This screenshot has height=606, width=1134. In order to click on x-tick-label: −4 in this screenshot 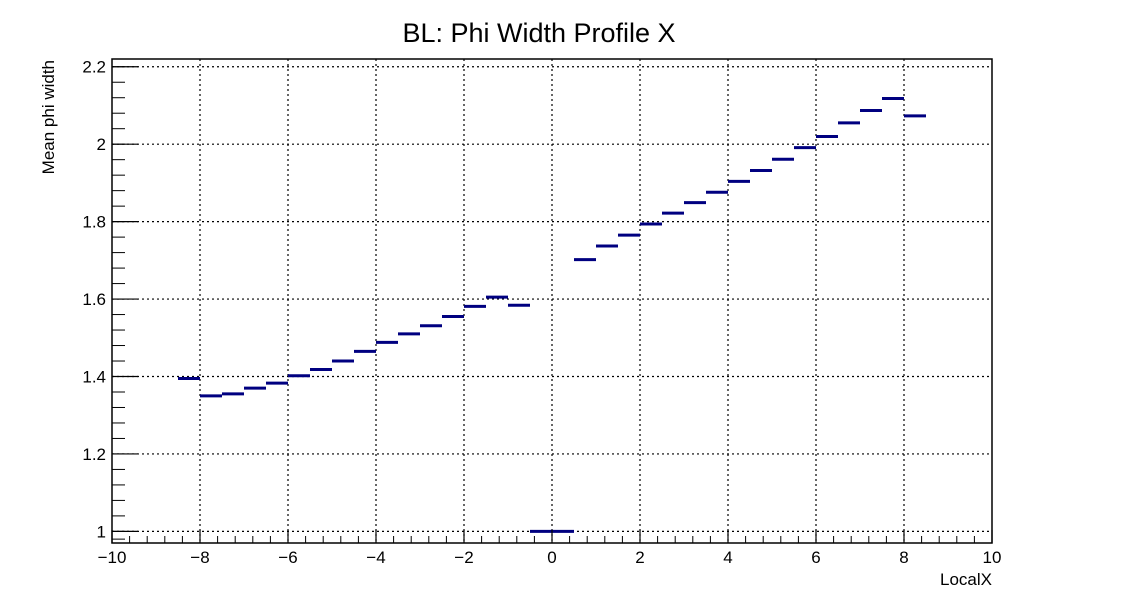, I will do `click(375, 557)`.